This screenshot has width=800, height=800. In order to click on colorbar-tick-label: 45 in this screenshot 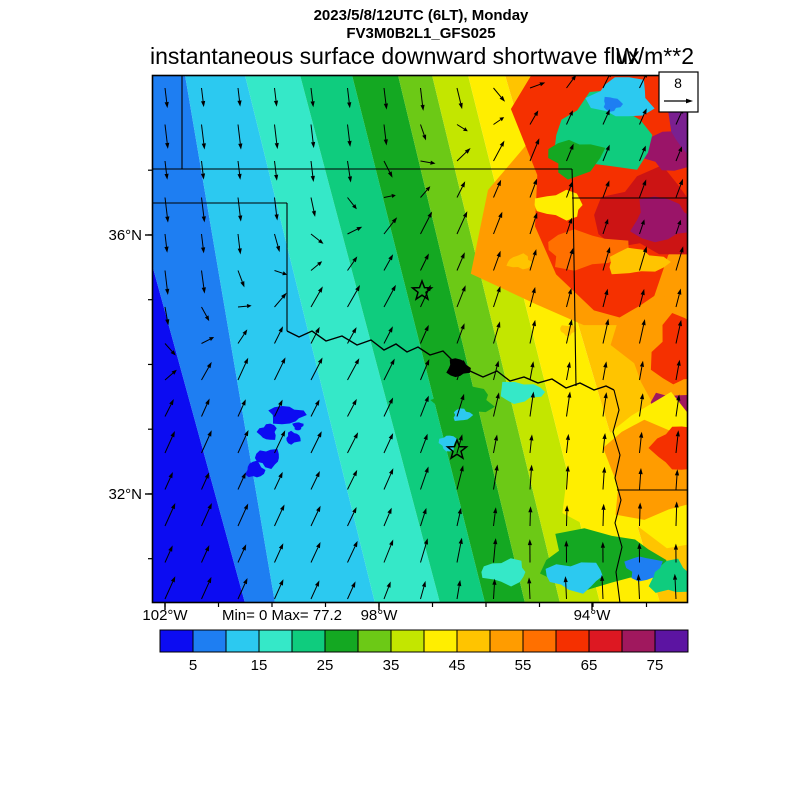, I will do `click(457, 665)`.